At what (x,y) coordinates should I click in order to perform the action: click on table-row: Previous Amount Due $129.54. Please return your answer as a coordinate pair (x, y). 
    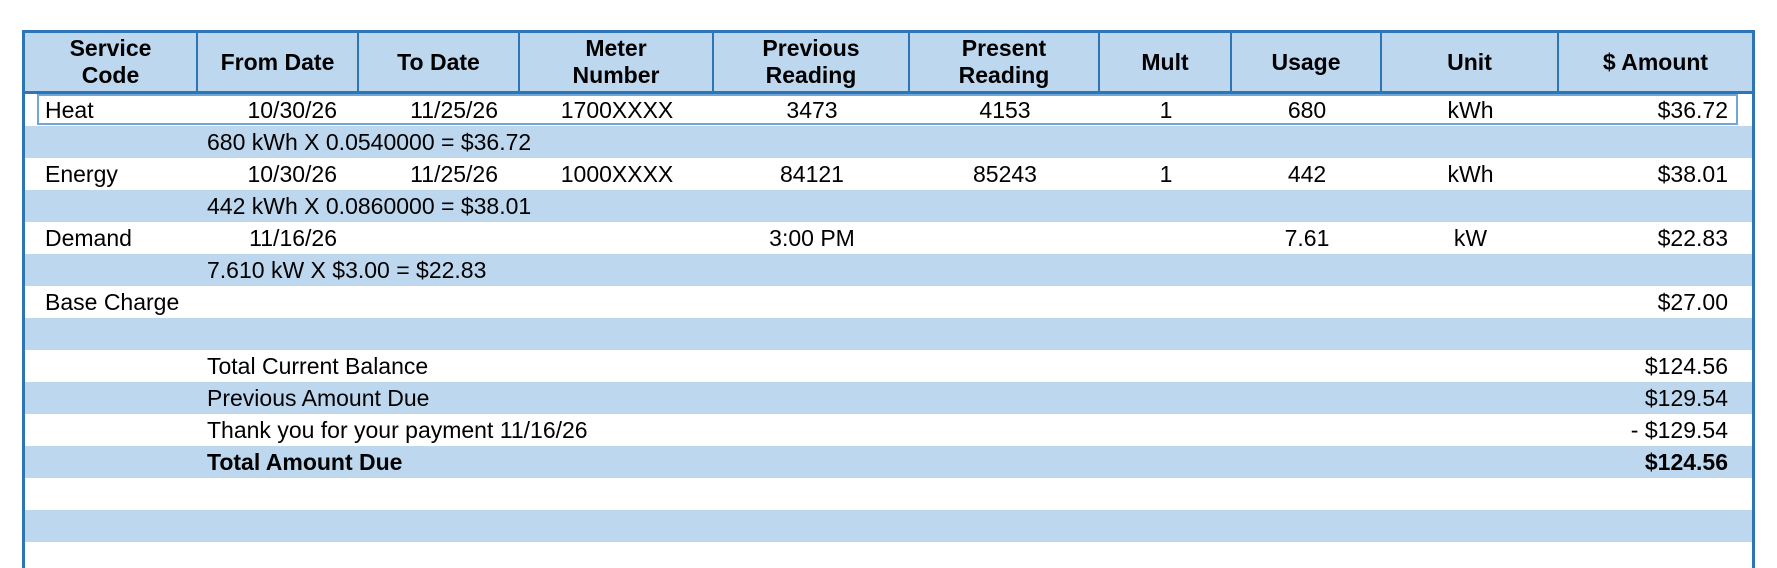
    Looking at the image, I should click on (888, 398).